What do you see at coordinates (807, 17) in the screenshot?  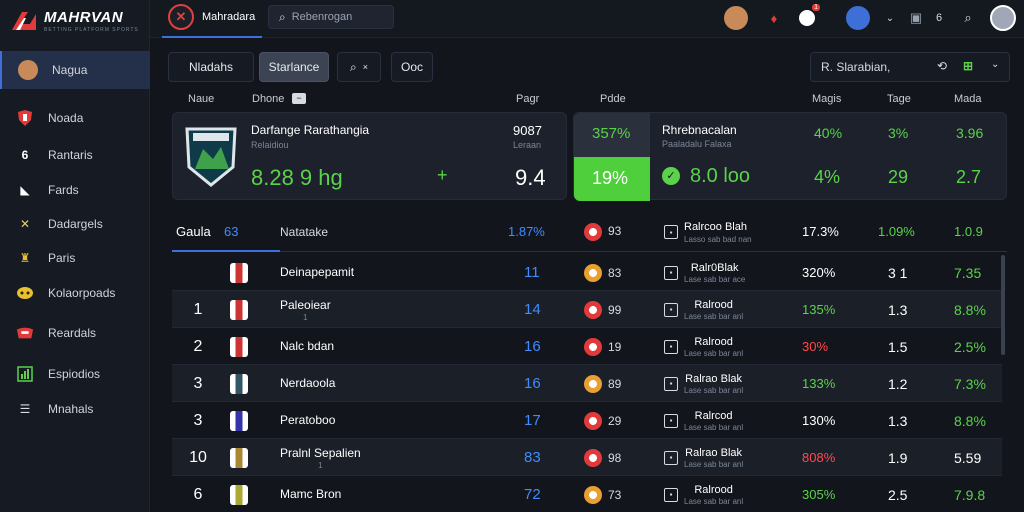 I see `chat-icon: 1` at bounding box center [807, 17].